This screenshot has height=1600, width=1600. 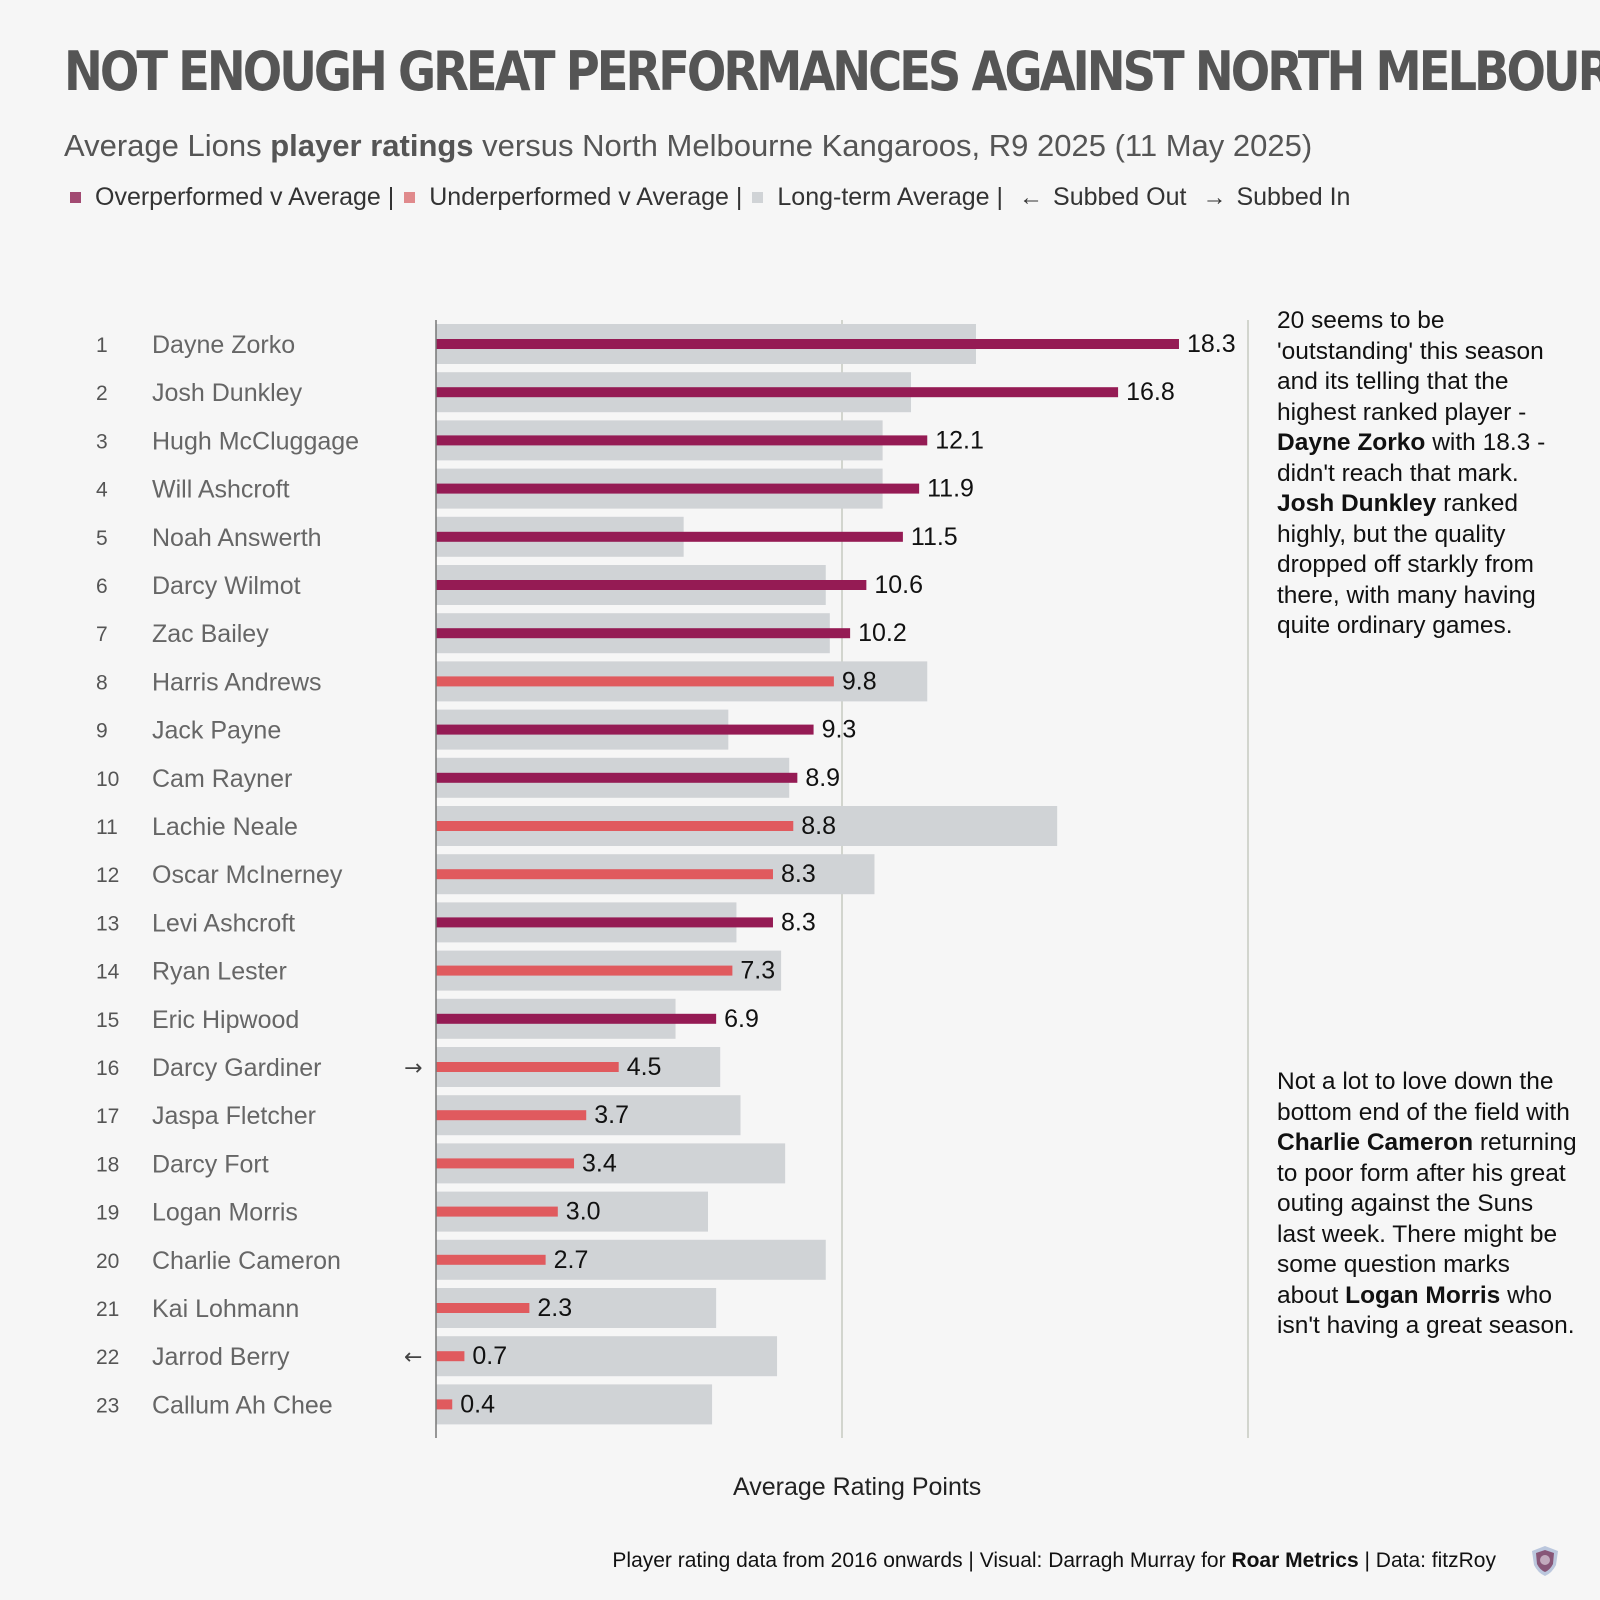 What do you see at coordinates (413, 1068) in the screenshot?
I see `subbed-in-arrow-icon: →` at bounding box center [413, 1068].